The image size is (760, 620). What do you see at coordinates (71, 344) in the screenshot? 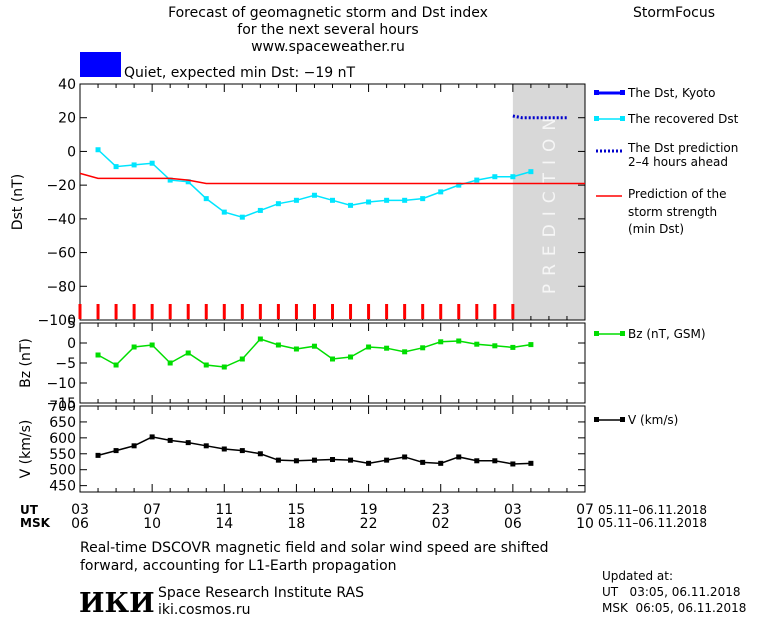
I see `bz-ytick-label: 0` at bounding box center [71, 344].